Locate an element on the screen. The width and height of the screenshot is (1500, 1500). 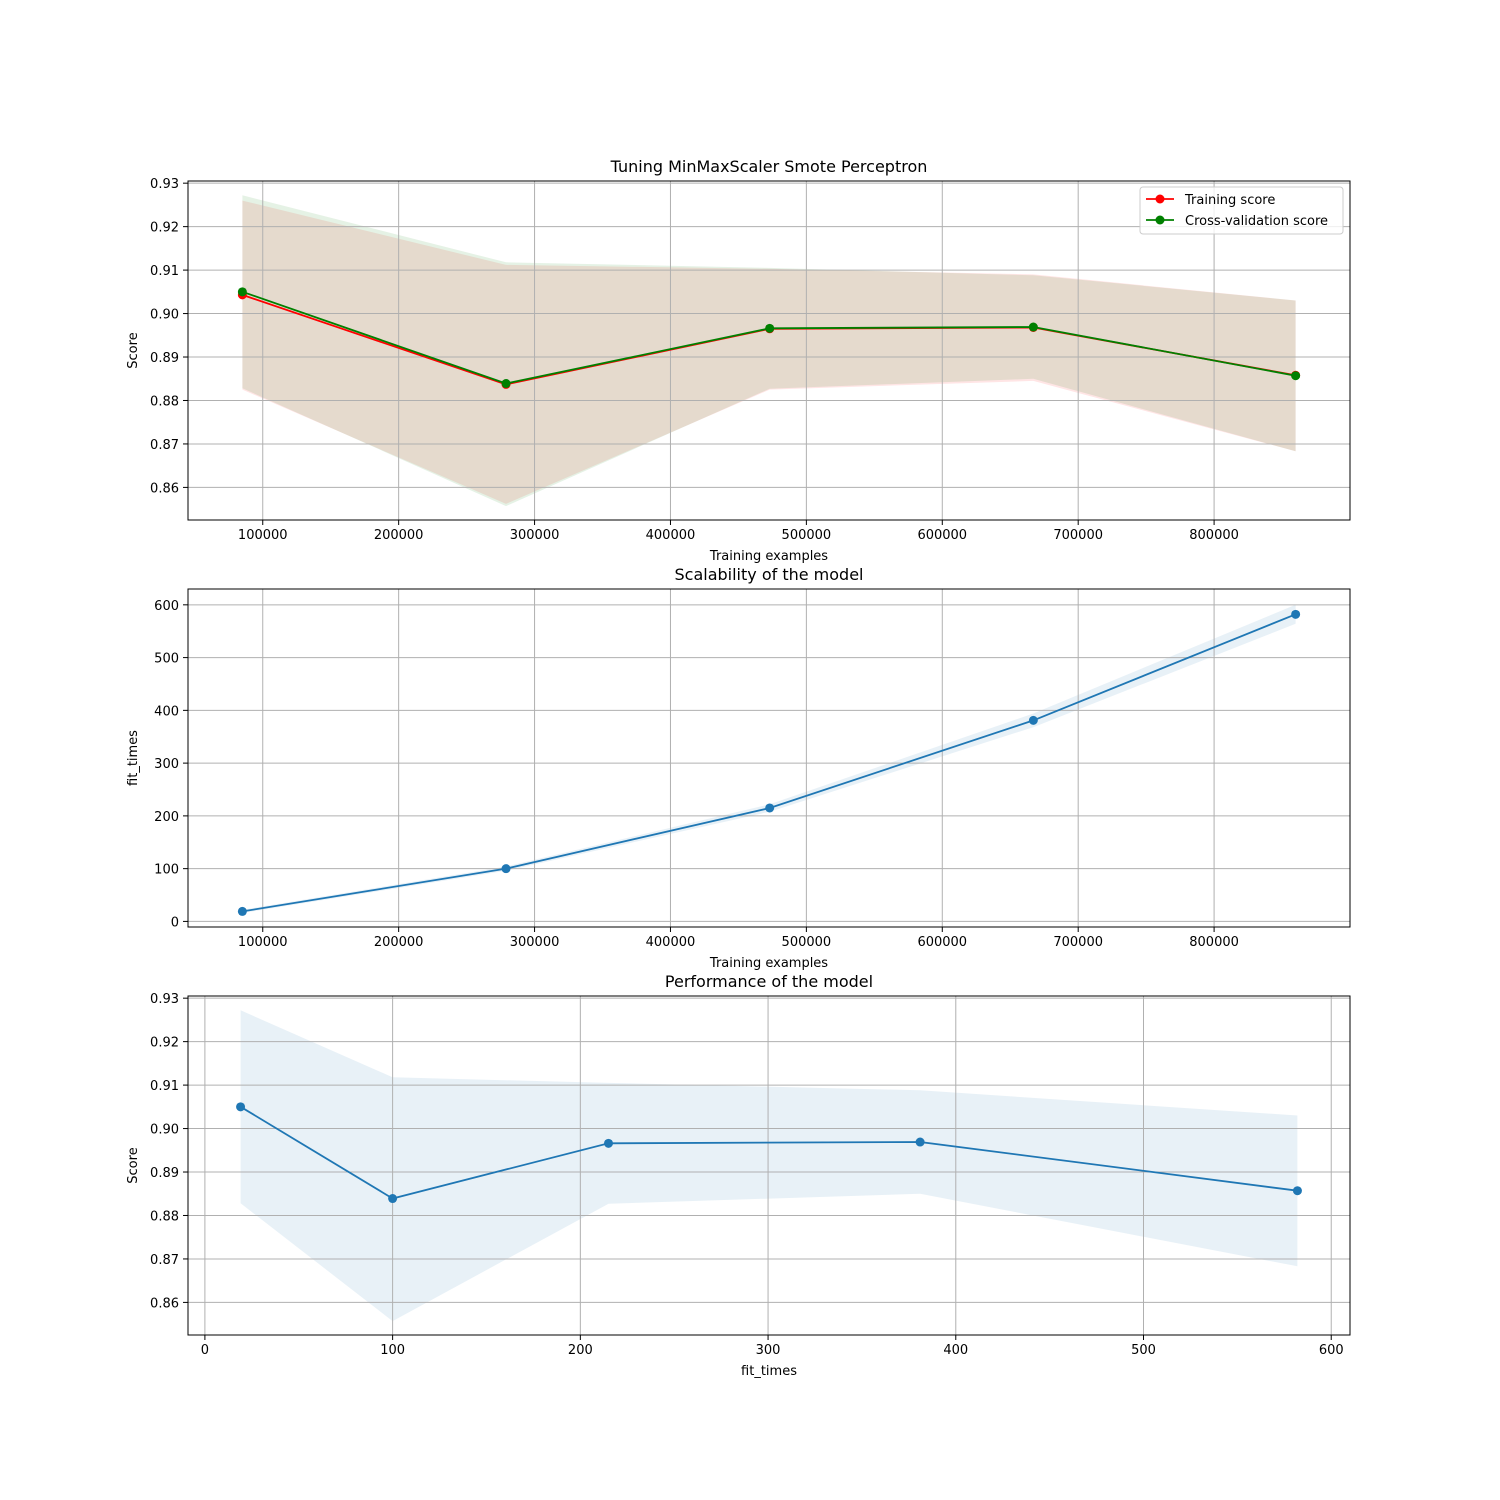
x-tick-label: 400 is located at coordinates (955, 1350).